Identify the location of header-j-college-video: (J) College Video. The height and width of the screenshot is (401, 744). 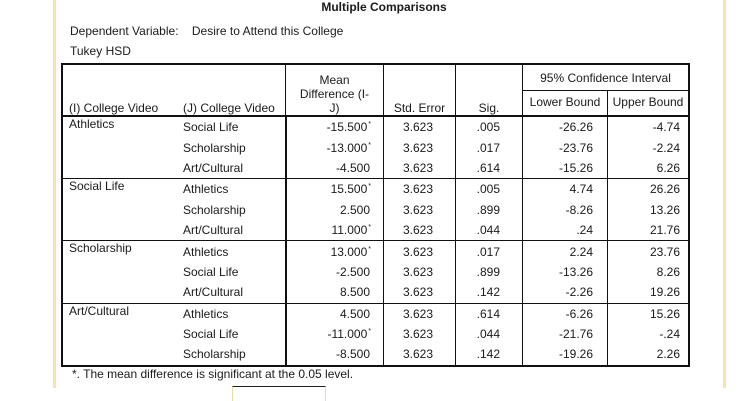
(231, 90).